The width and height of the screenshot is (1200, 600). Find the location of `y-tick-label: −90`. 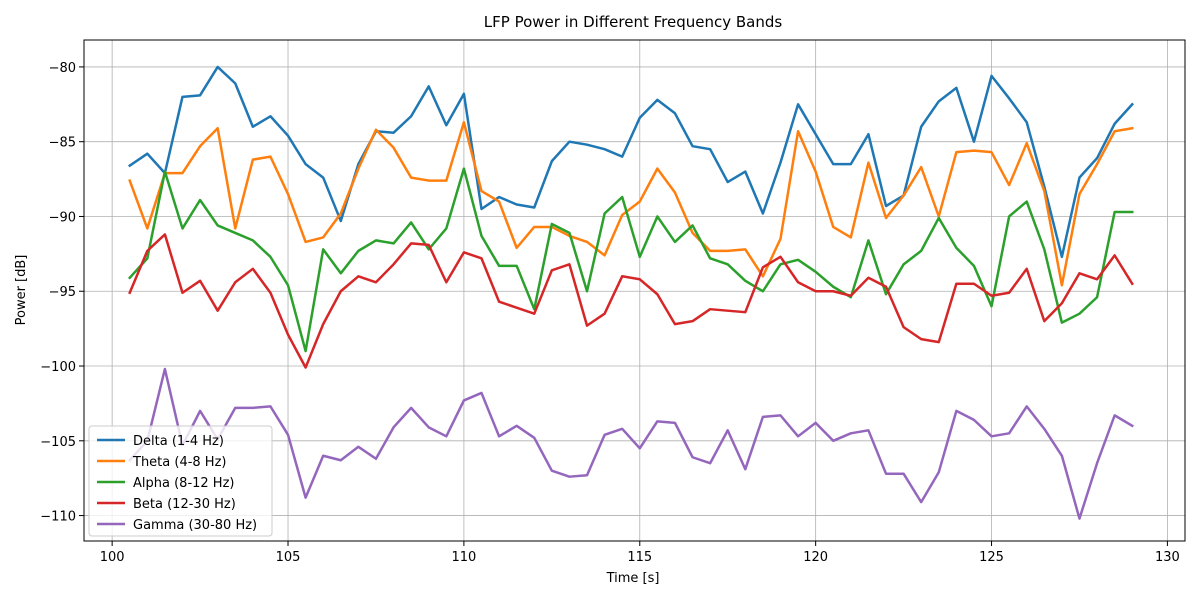

y-tick-label: −90 is located at coordinates (62, 217).